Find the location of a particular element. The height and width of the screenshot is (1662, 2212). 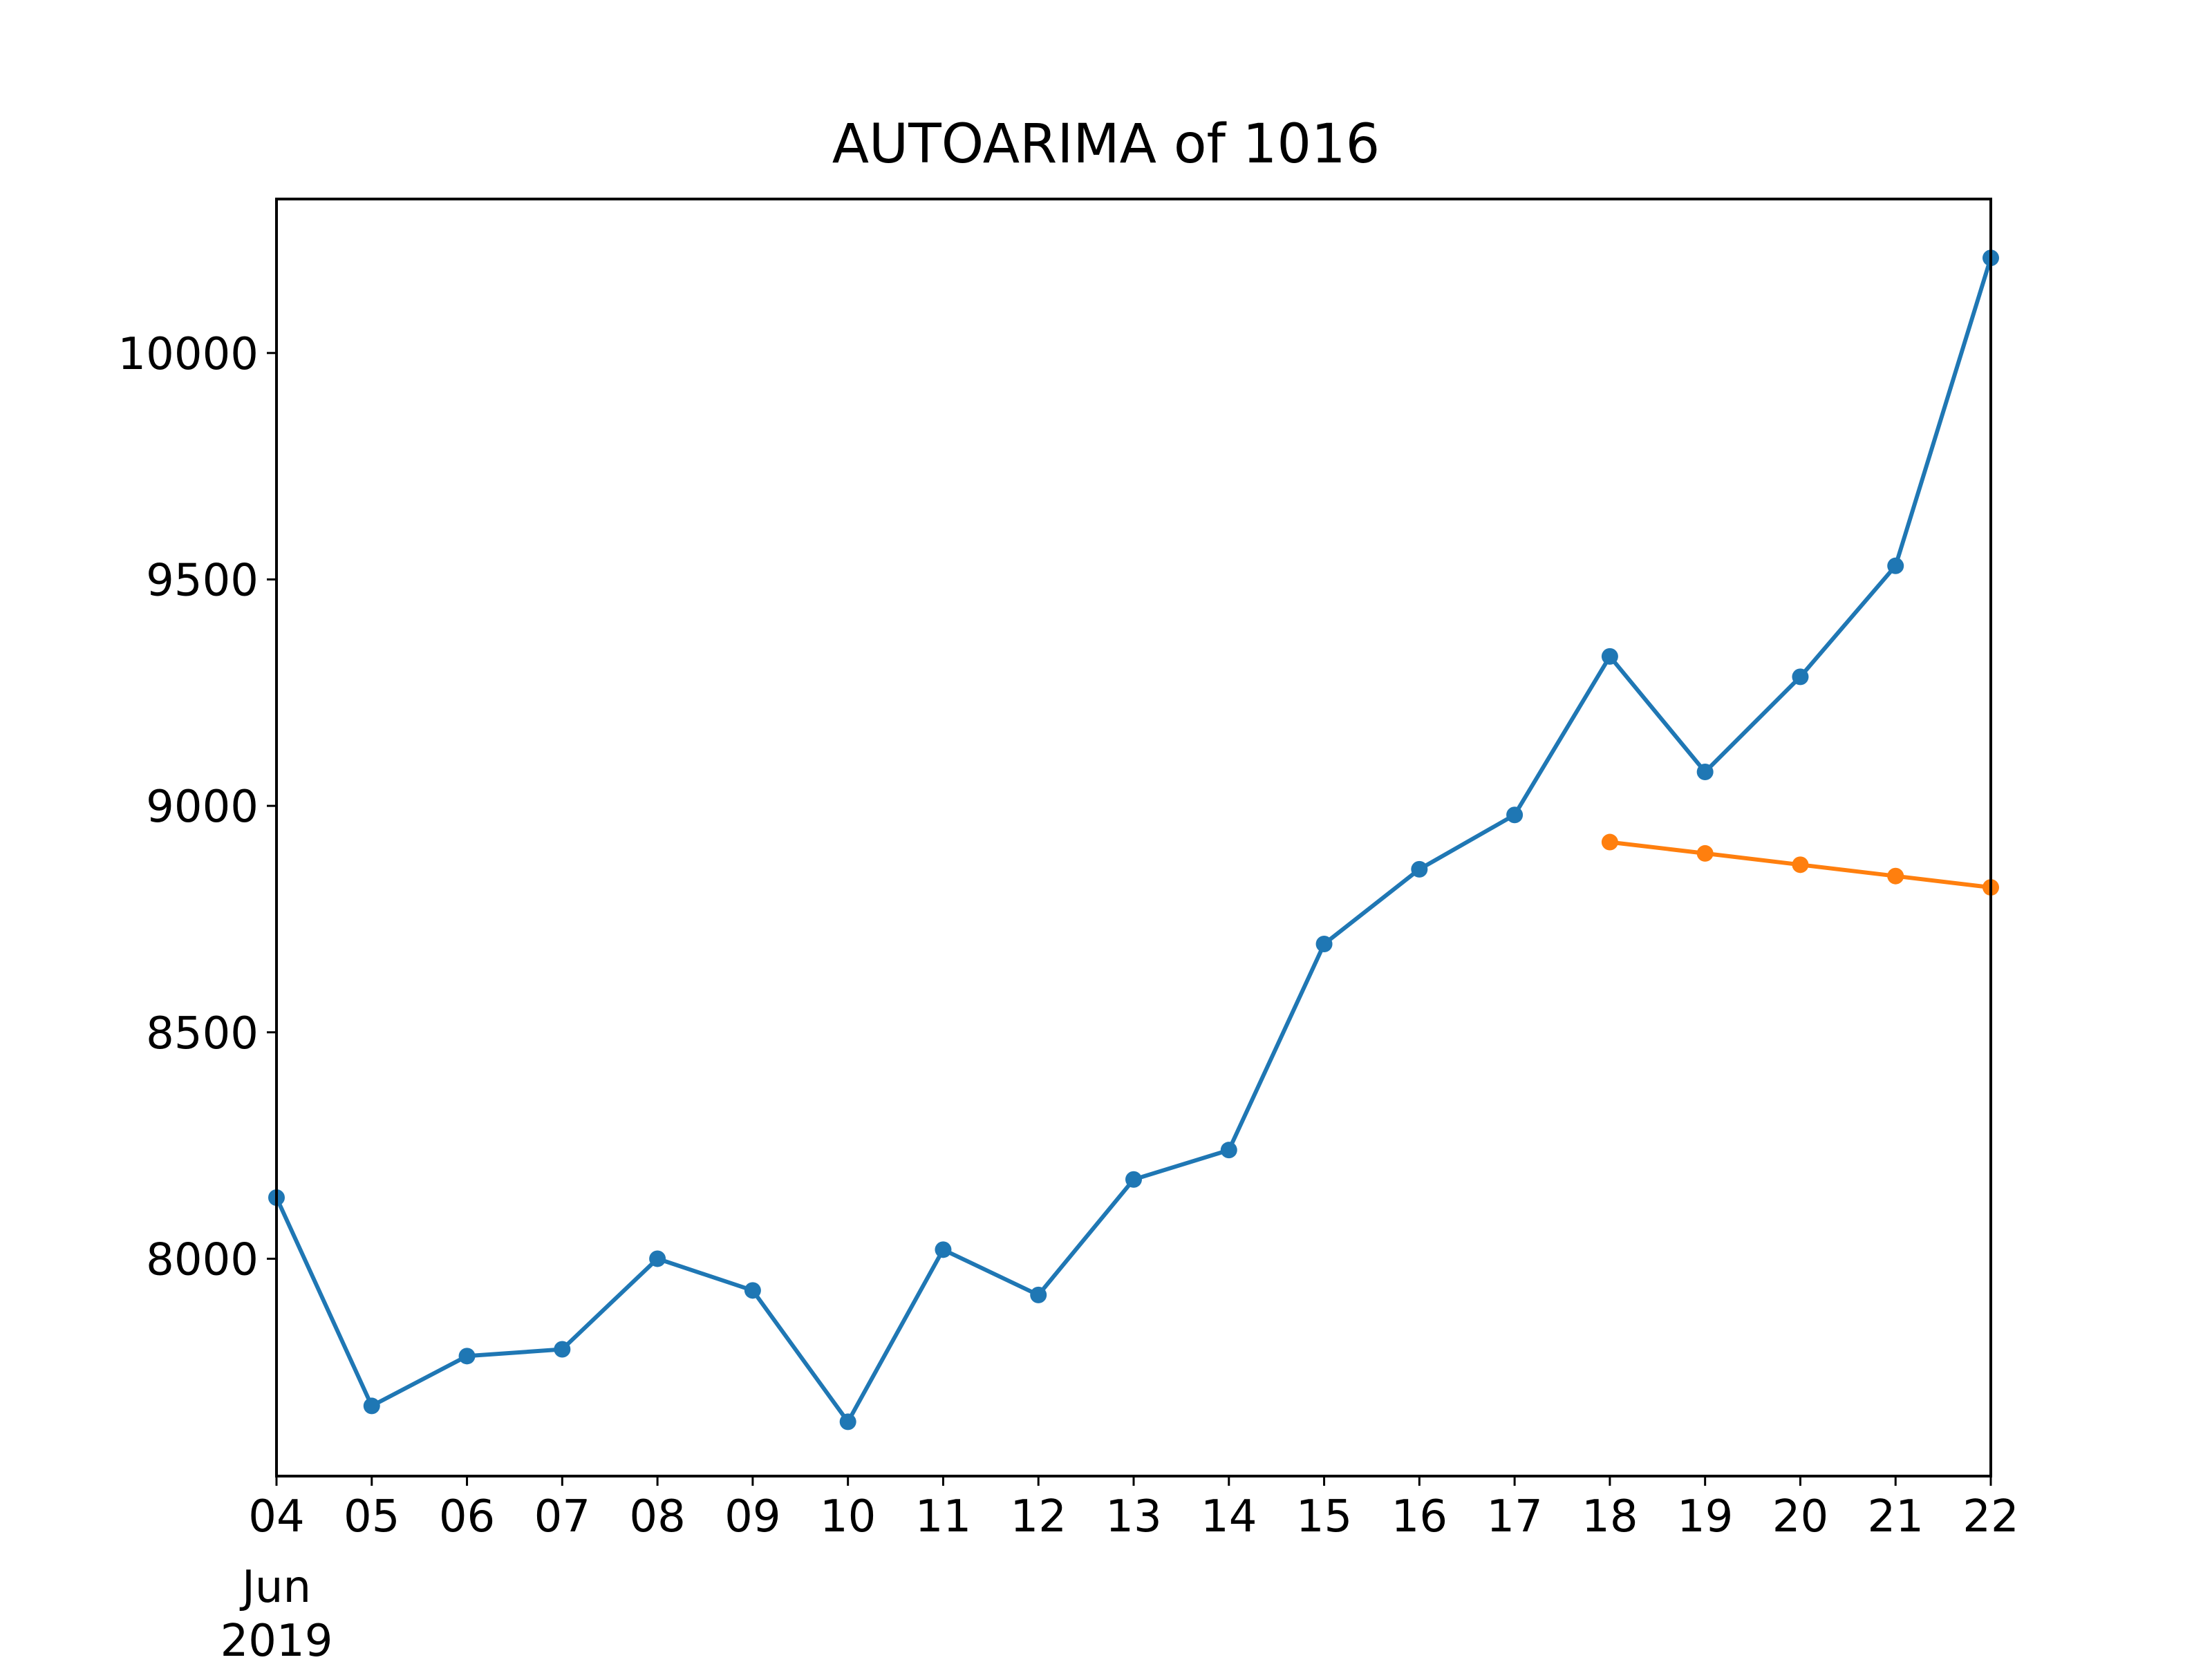

x-tick-label: 22 is located at coordinates (1990, 1517).